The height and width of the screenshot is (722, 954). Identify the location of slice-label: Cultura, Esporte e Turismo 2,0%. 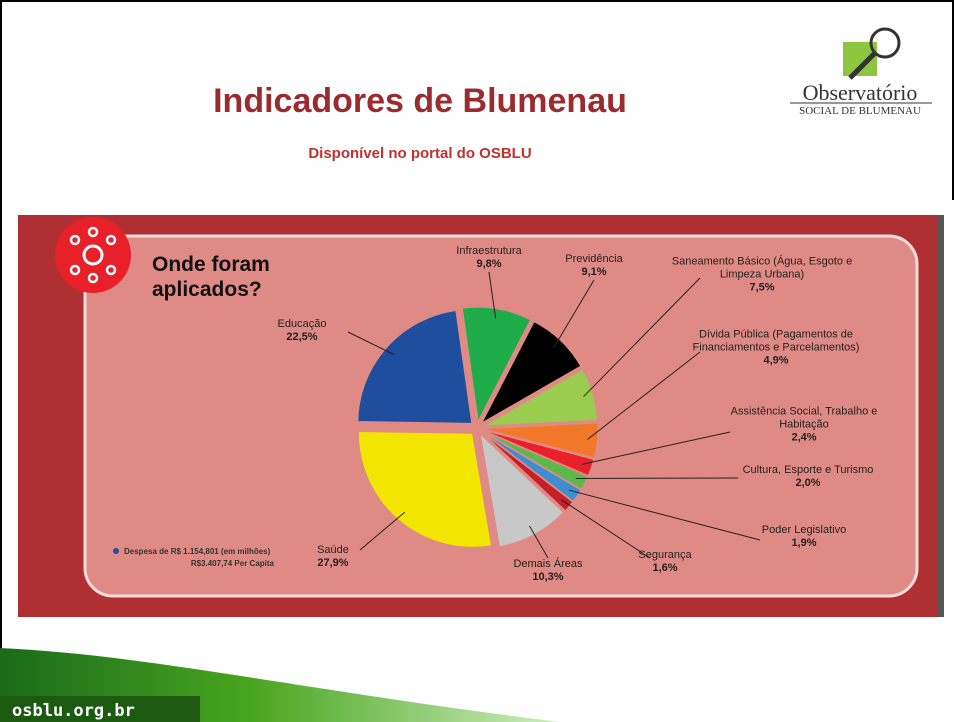
(808, 477).